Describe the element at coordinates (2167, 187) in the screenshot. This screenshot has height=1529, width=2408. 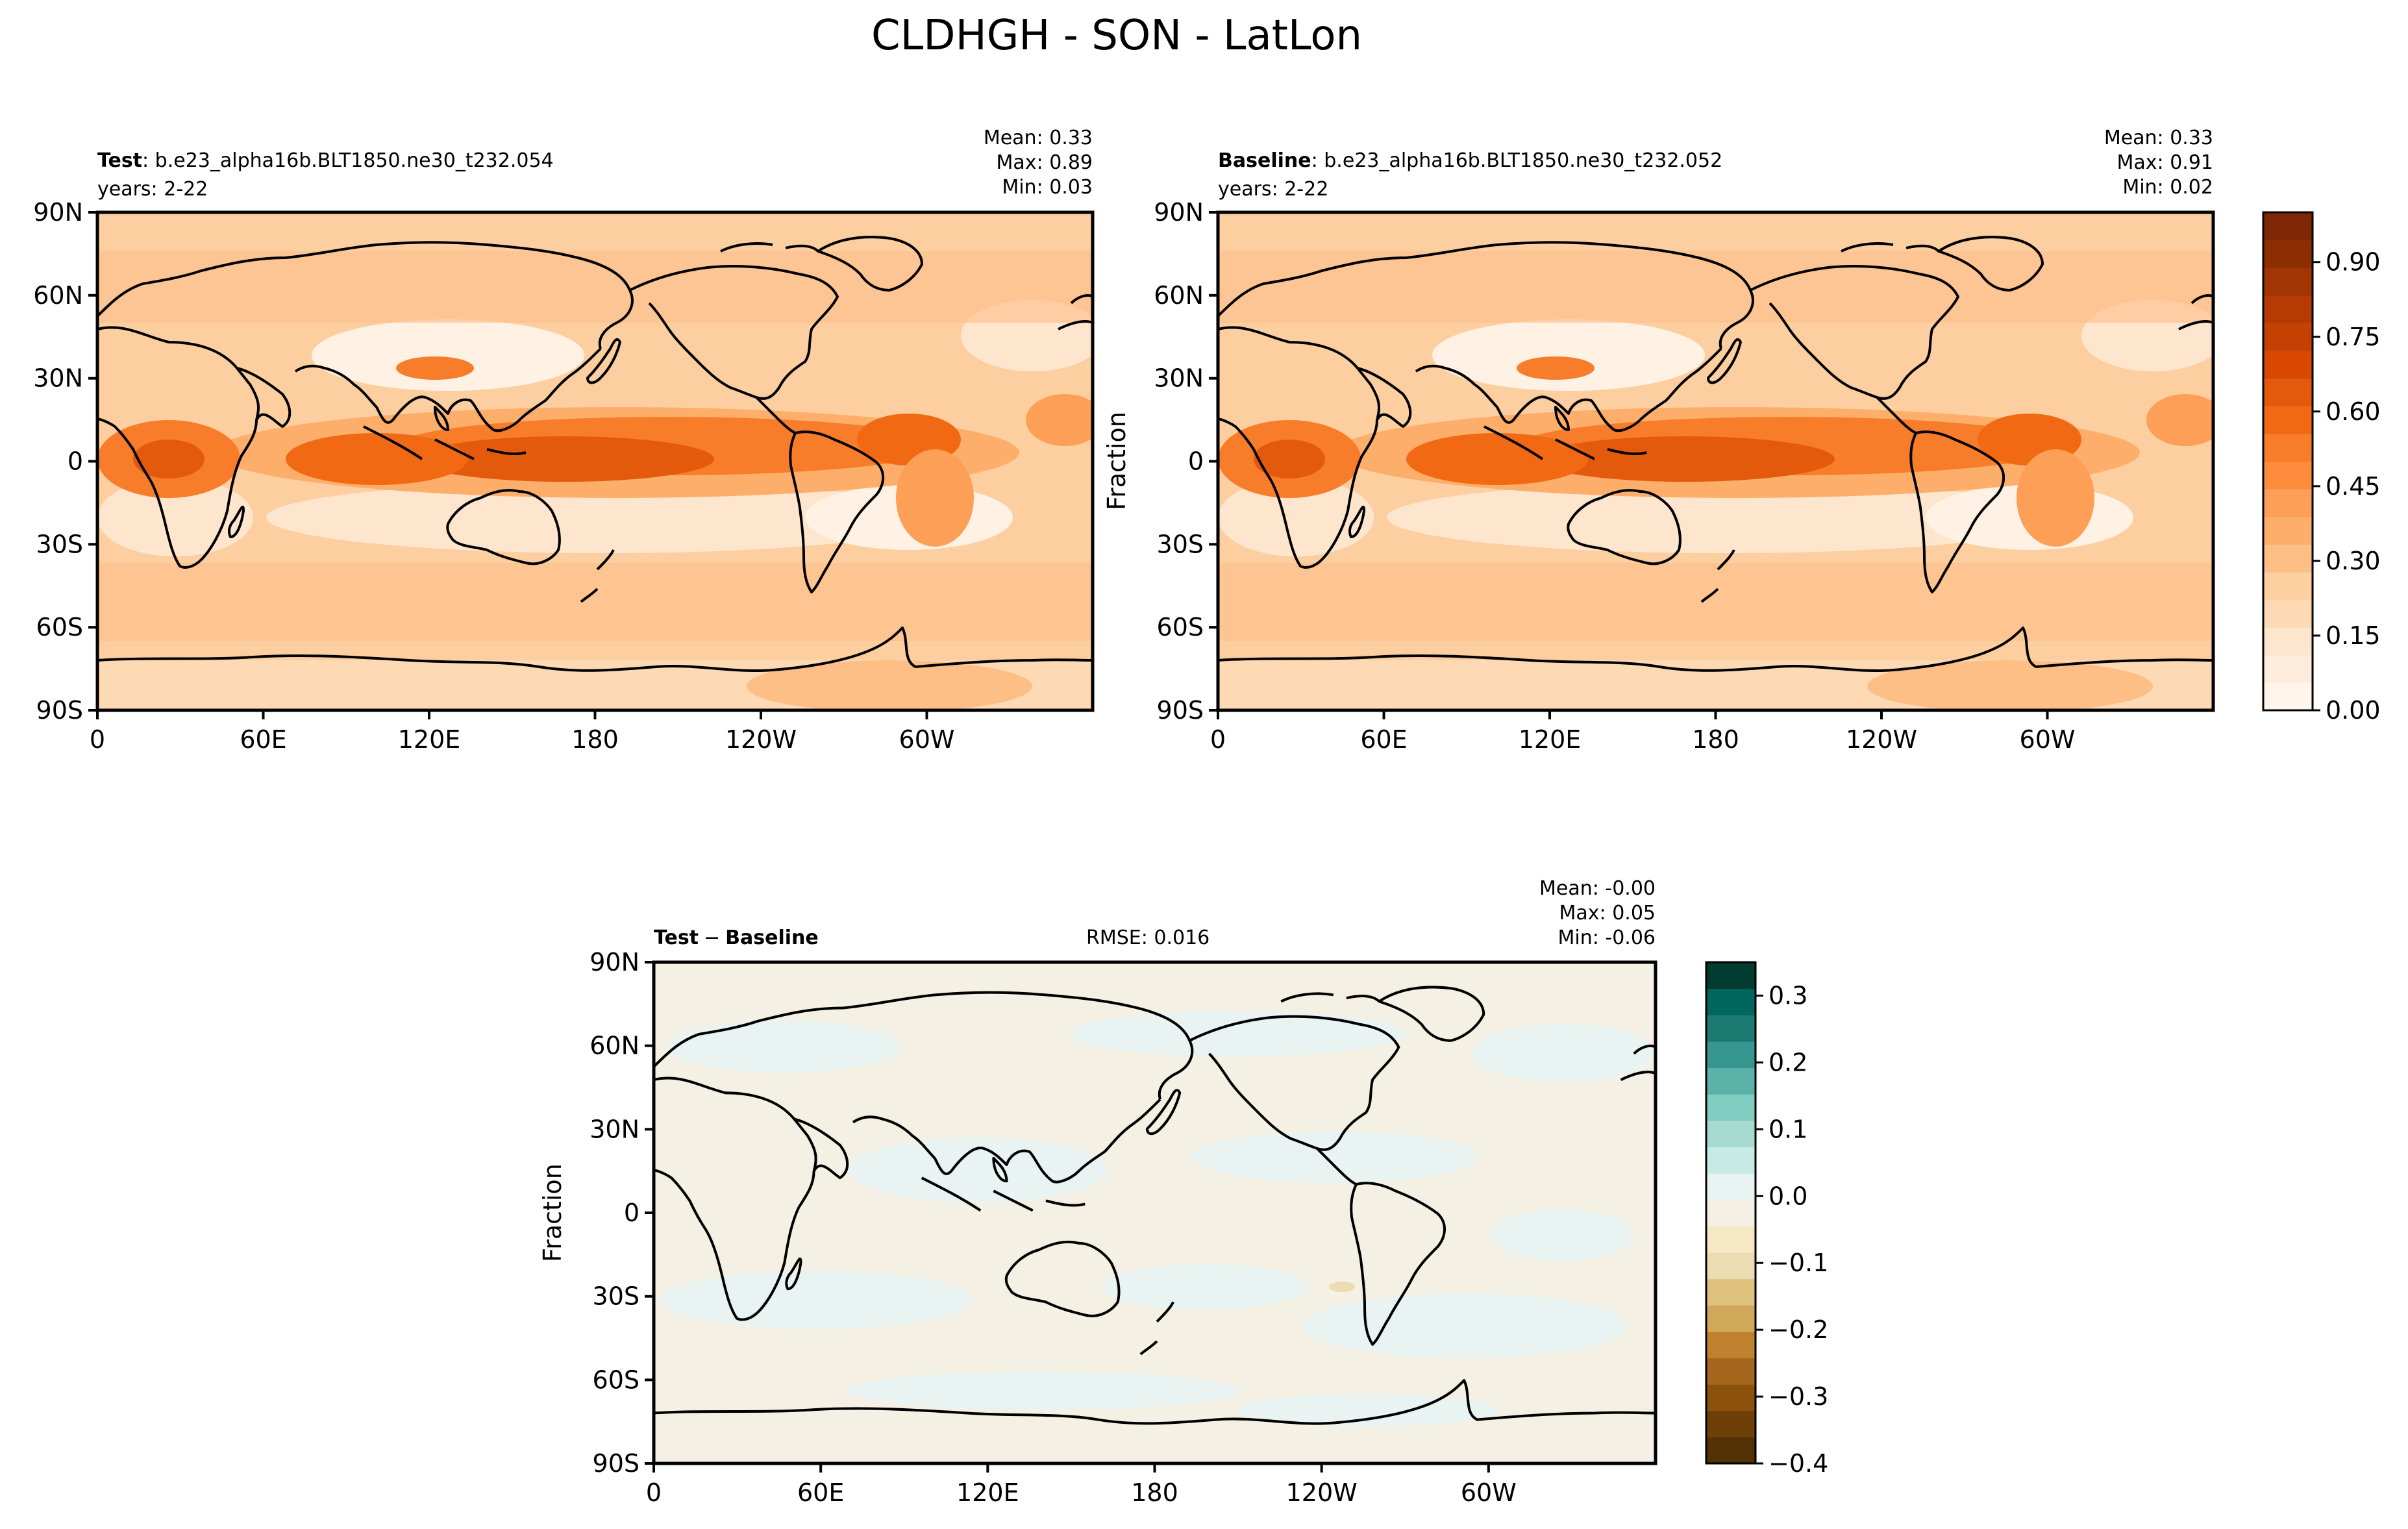
I see `baseline-stat-min: Min: 0.02` at that location.